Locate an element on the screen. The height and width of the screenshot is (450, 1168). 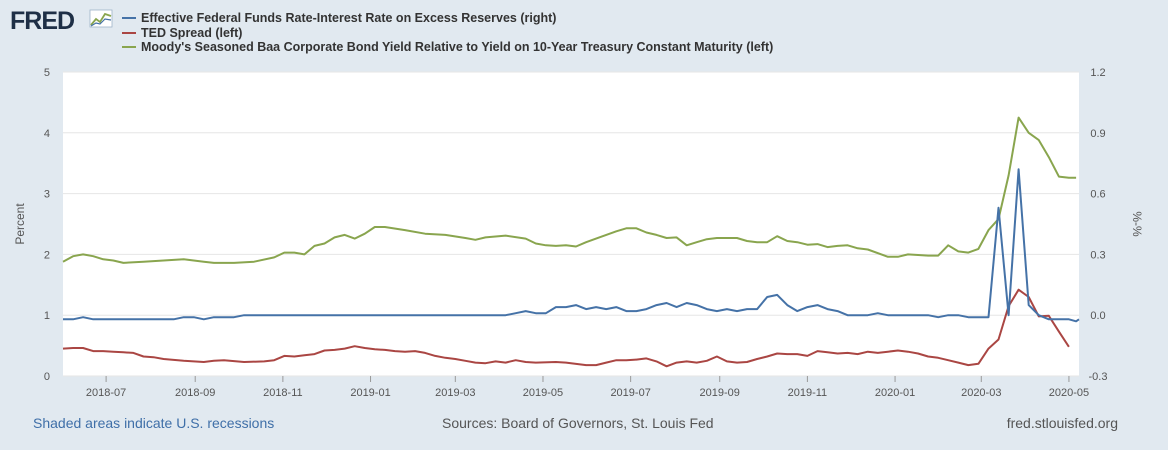
legend-item-ted: TED Spread (left) is located at coordinates (447, 33).